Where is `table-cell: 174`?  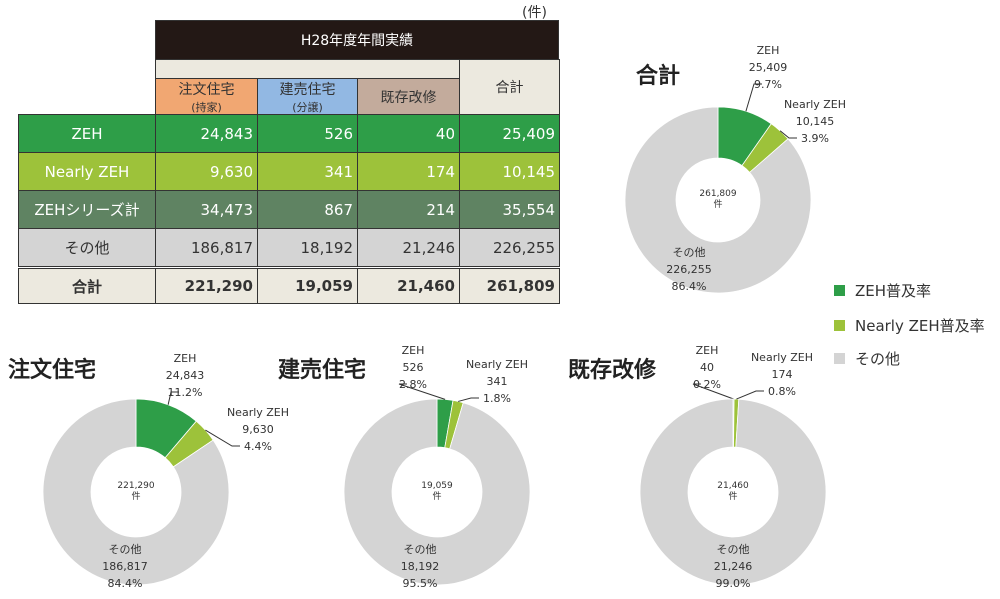
table-cell: 174 is located at coordinates (408, 171).